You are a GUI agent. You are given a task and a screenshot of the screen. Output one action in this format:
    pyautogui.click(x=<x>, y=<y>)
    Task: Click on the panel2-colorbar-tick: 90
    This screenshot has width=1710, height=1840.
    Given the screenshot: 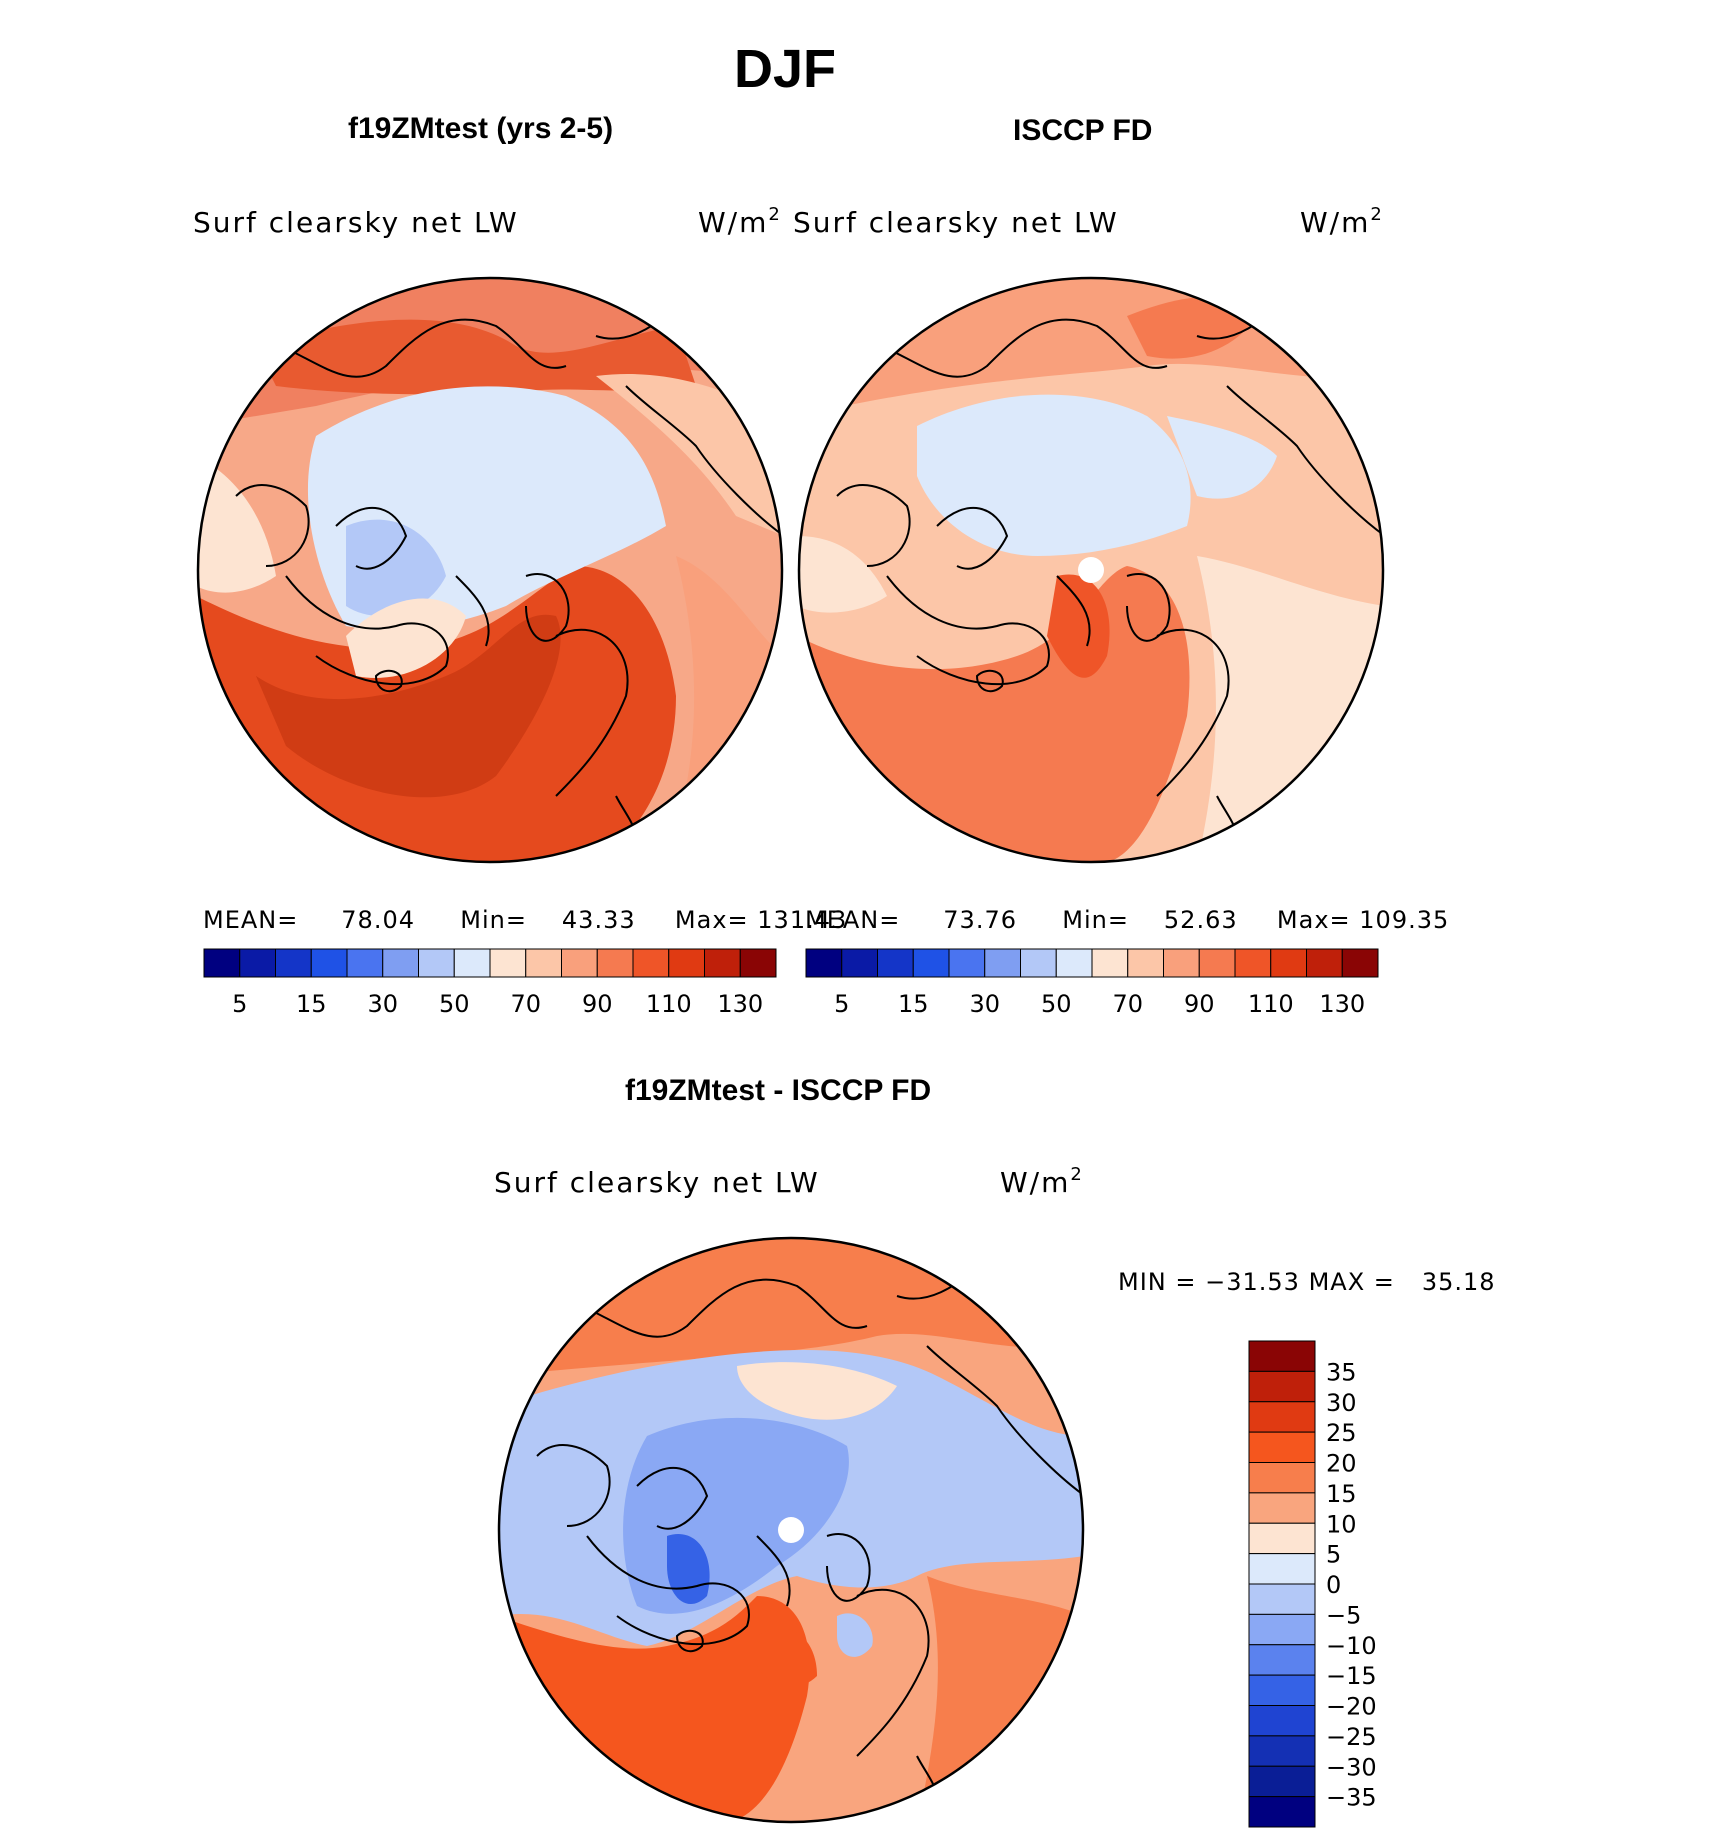 What is the action you would take?
    pyautogui.click(x=1199, y=1004)
    